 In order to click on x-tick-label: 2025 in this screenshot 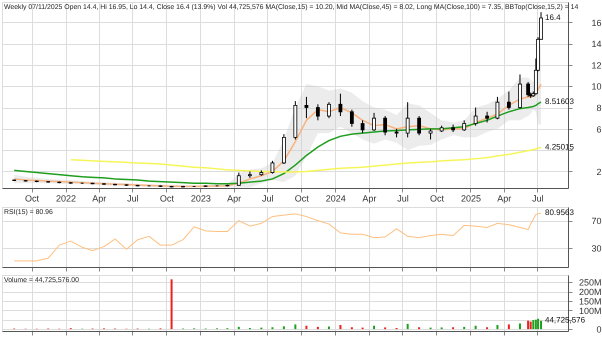, I will do `click(470, 199)`.